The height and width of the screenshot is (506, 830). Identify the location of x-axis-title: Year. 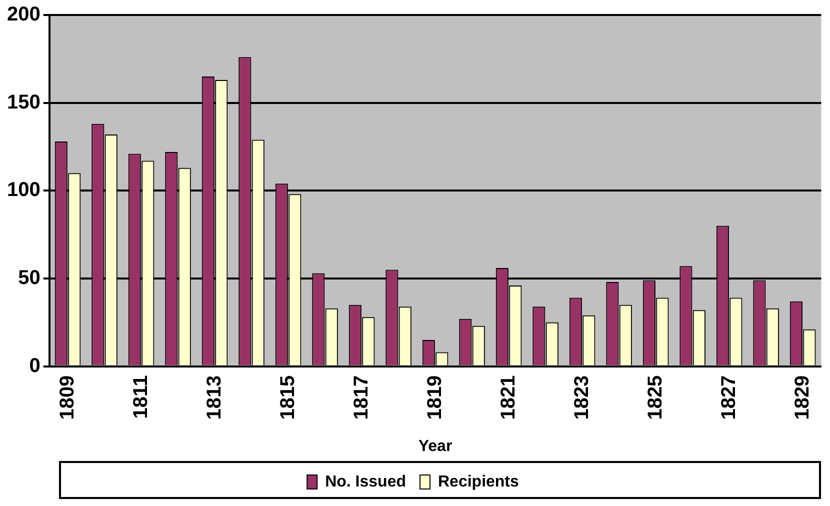
(435, 446).